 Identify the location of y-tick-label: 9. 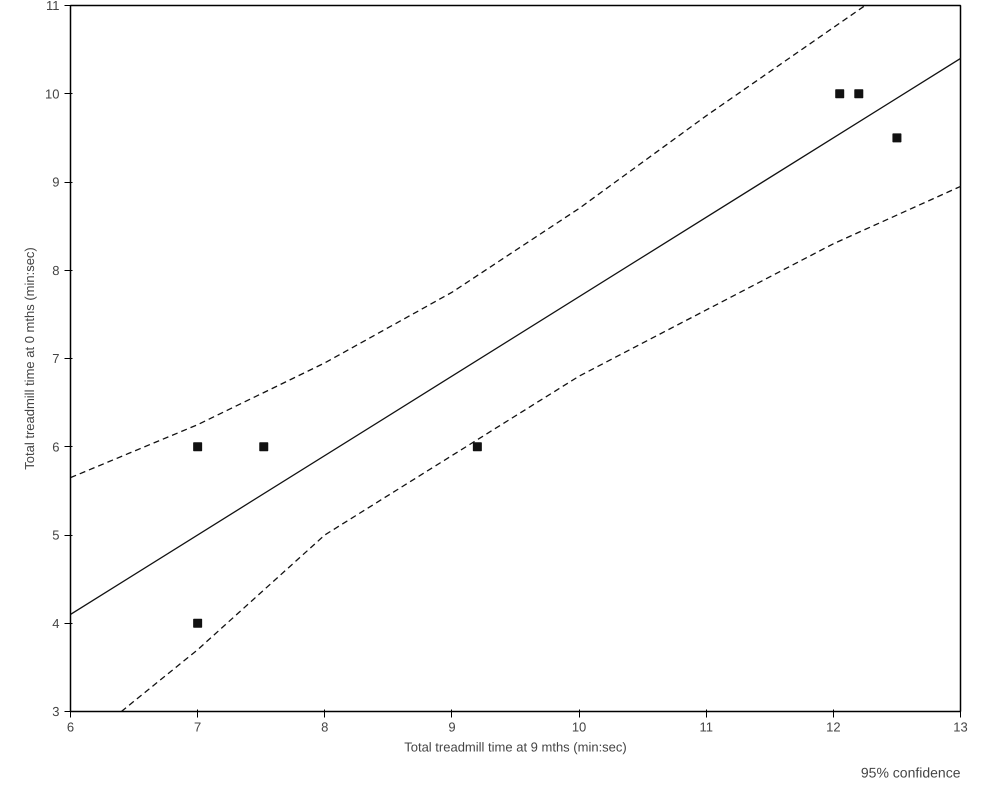
(56, 182).